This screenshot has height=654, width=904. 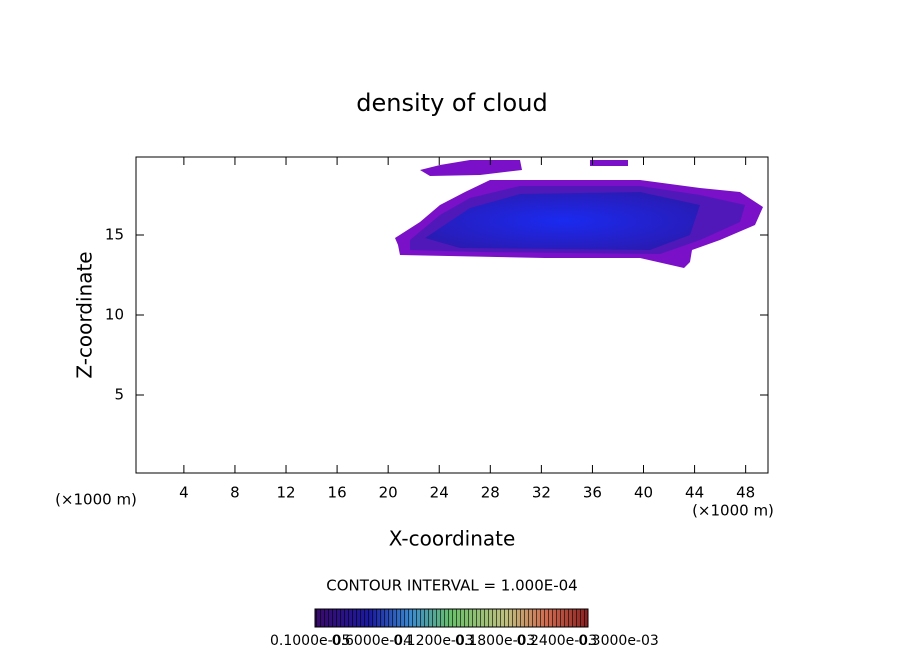 I want to click on colorbar-label: 0.1000e-05, so click(x=310, y=641).